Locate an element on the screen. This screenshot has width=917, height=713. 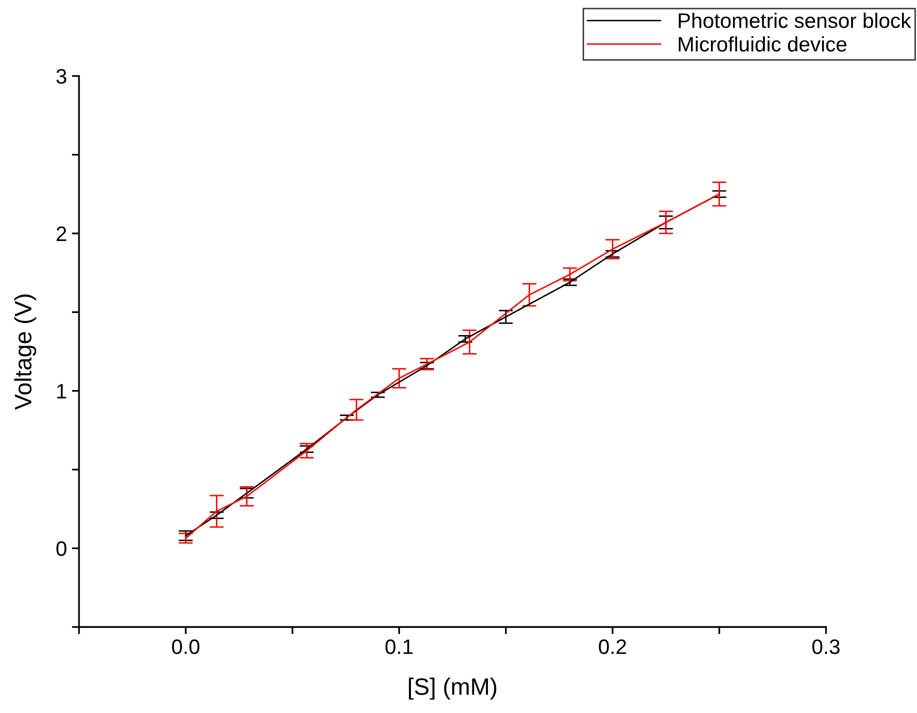
x-axis-title: [S] (mM) is located at coordinates (452, 689).